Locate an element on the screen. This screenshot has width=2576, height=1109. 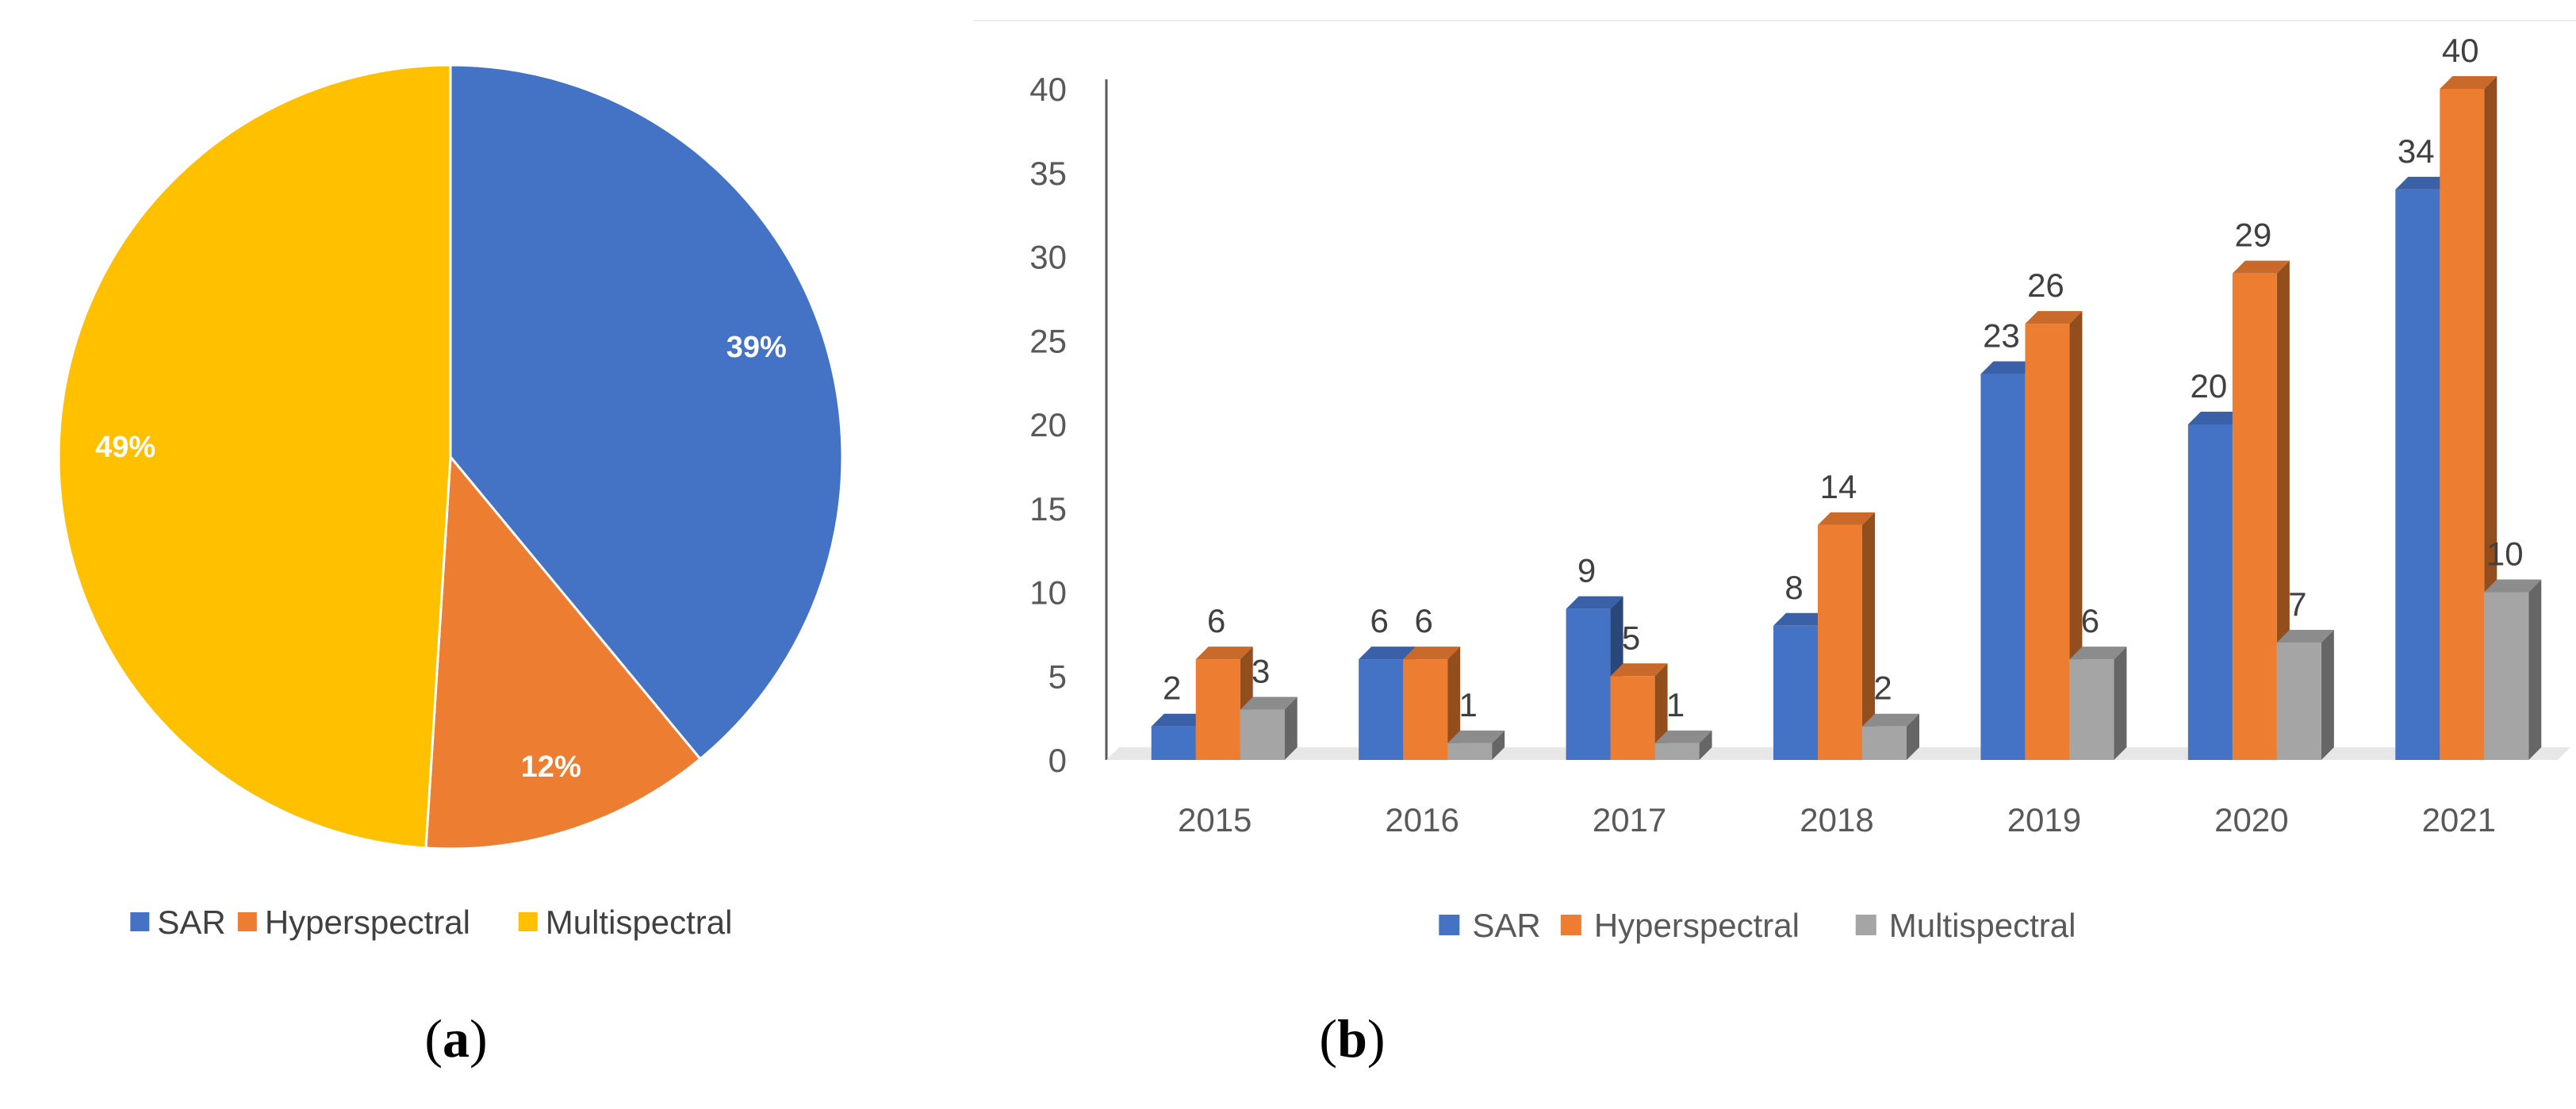
bar-multispectral-2021 is located at coordinates (2513, 669).